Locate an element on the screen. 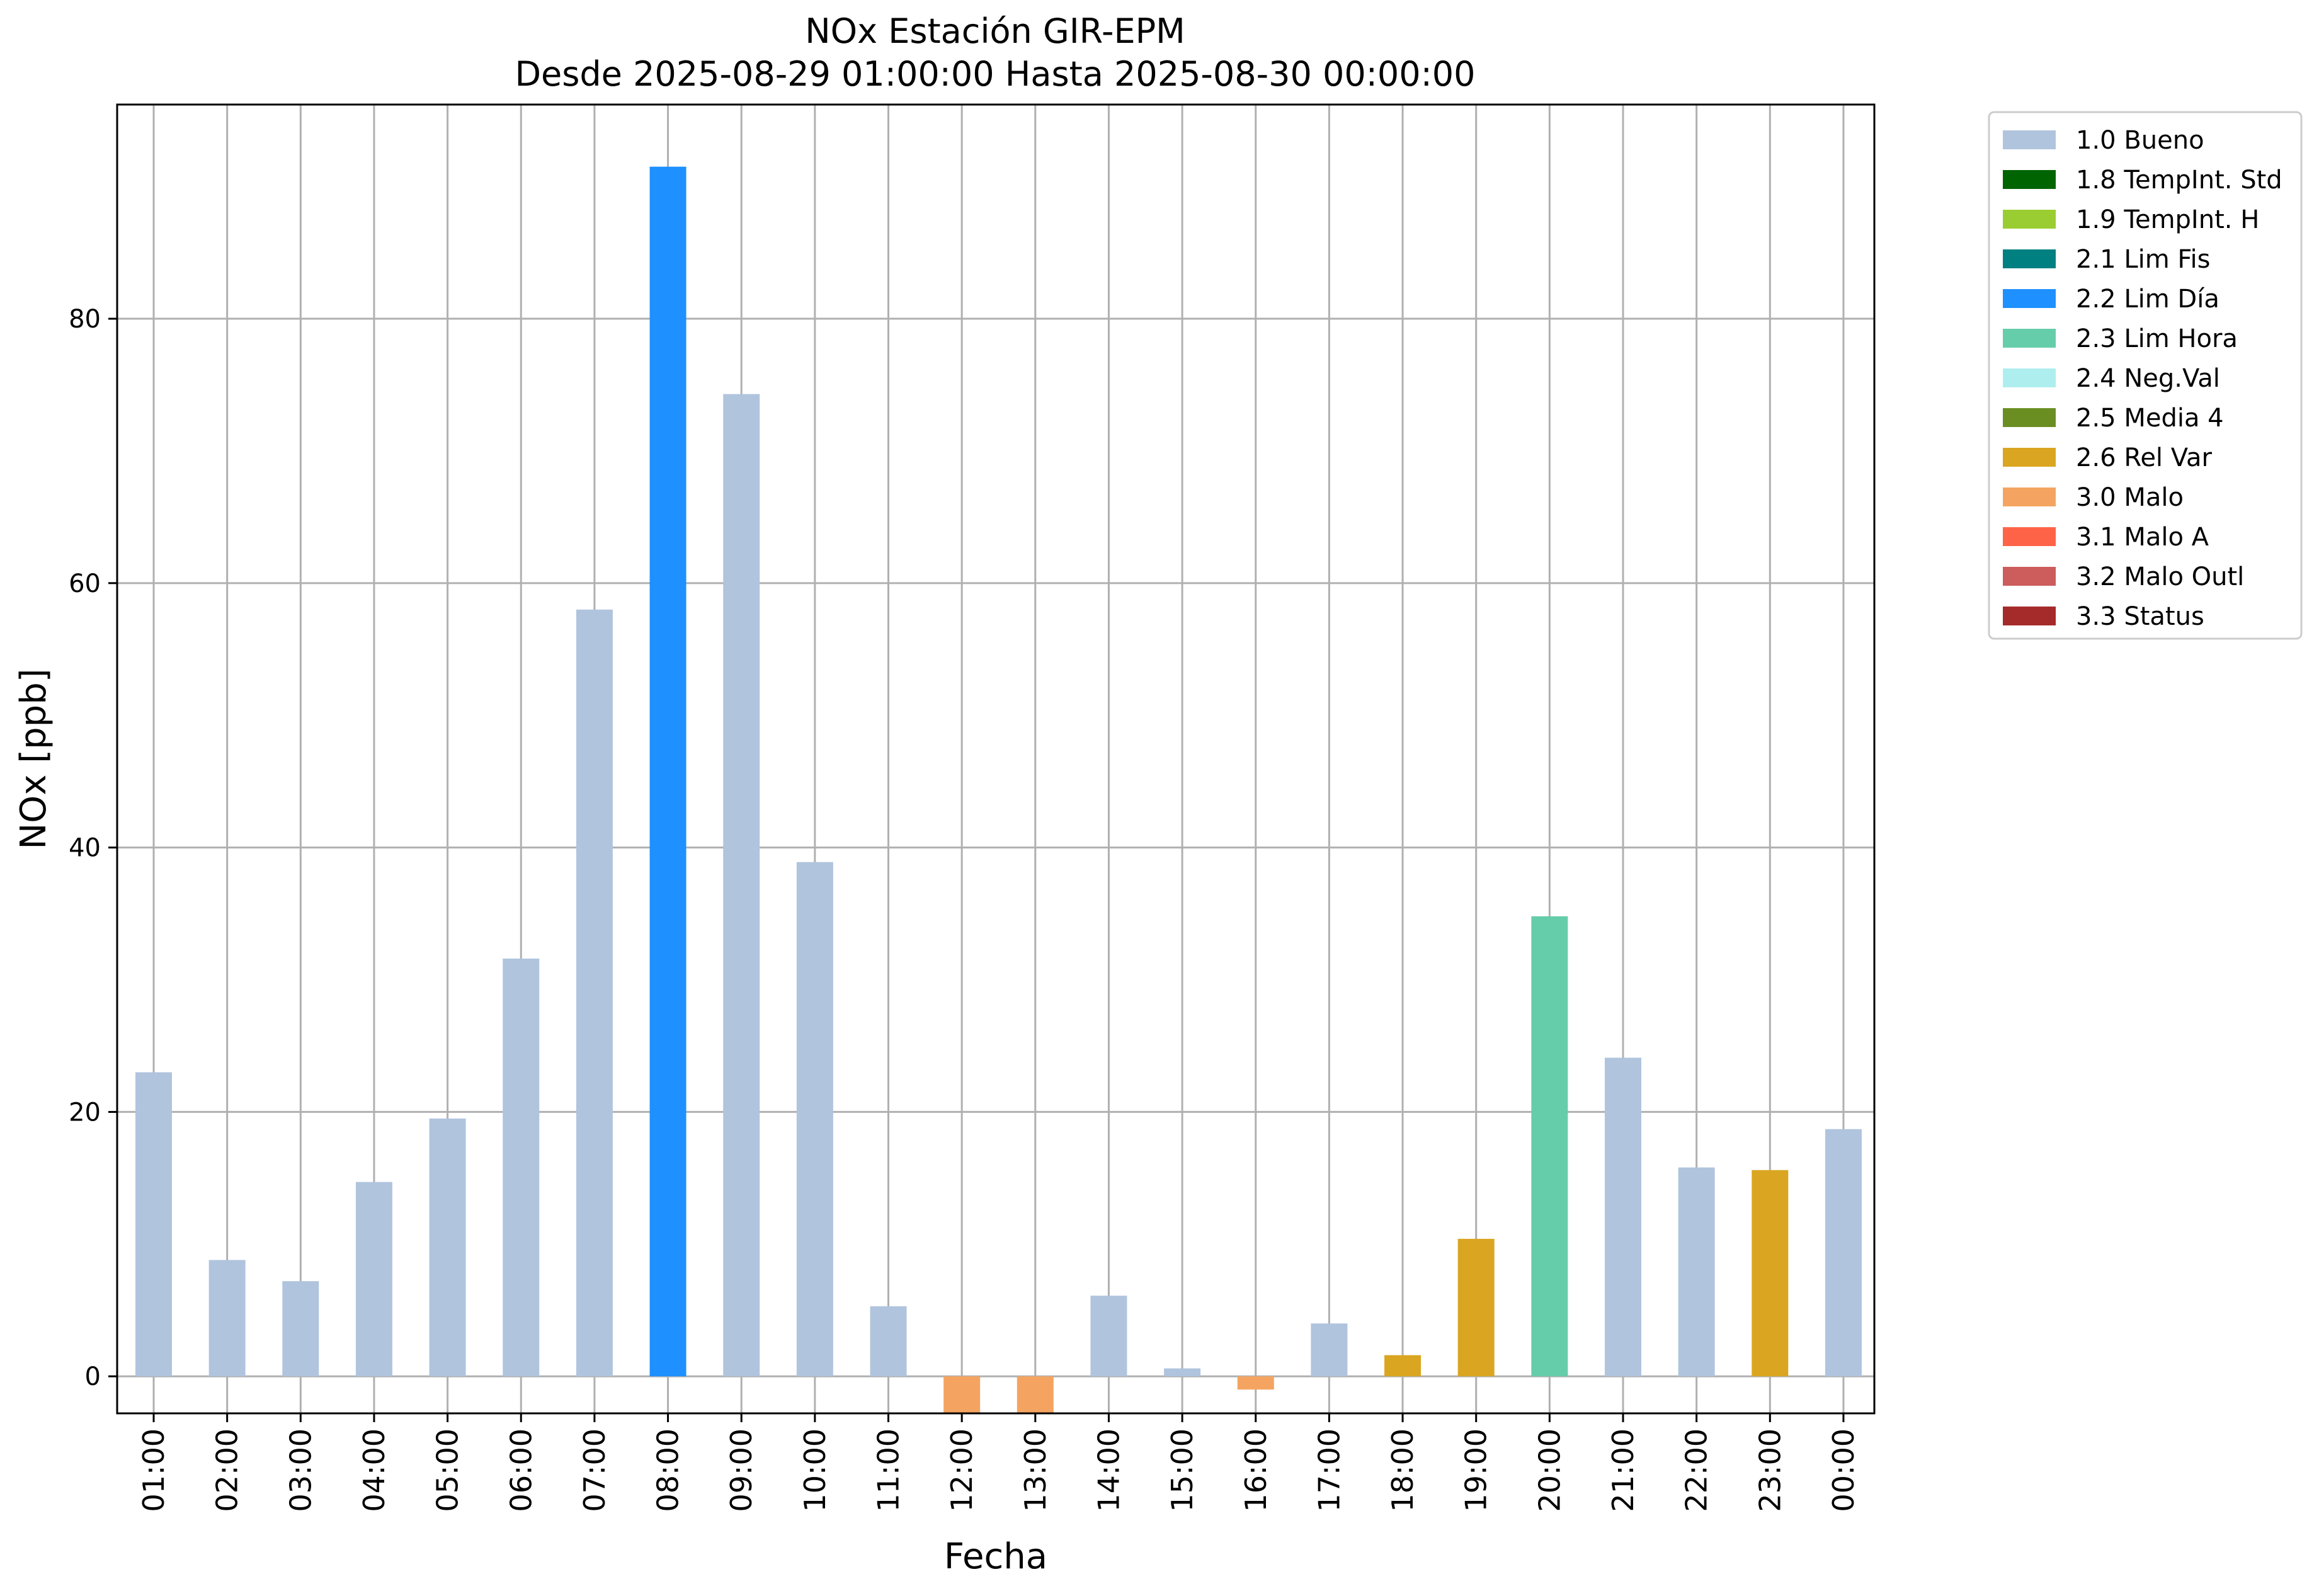 The height and width of the screenshot is (1596, 2319). y-axis-label: NOx [ppb] is located at coordinates (33, 758).